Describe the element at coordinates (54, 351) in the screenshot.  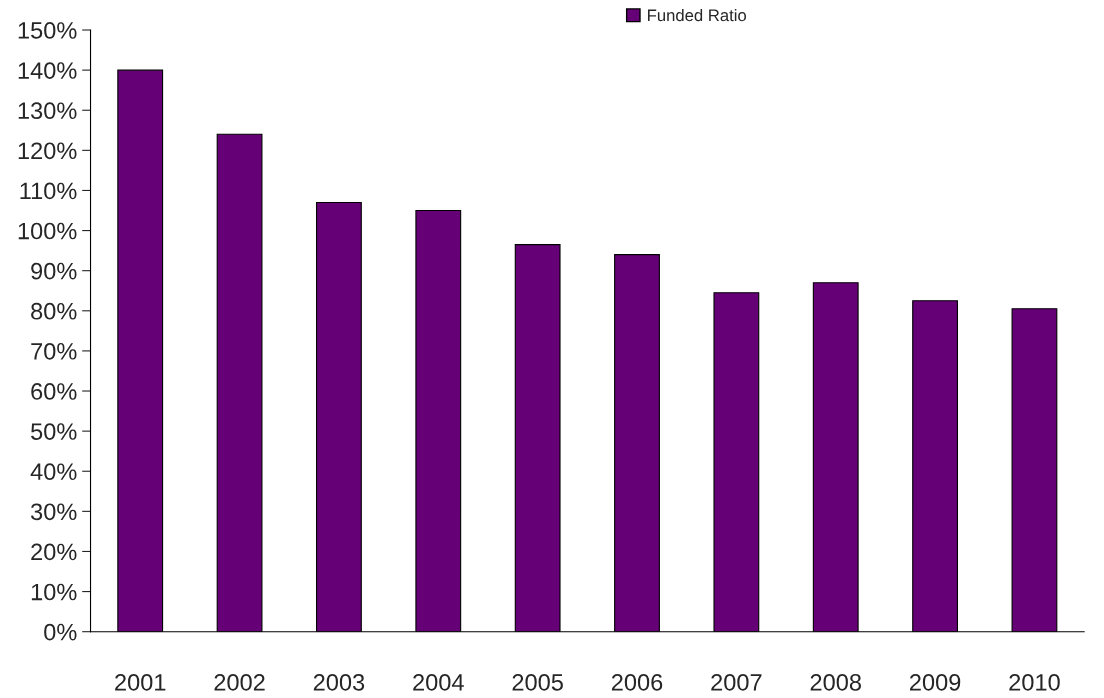
I see `y-tick-label: 70%` at that location.